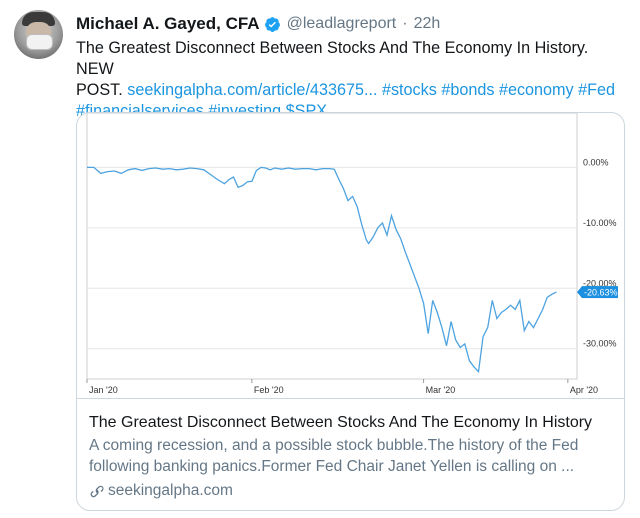  I want to click on link-icon, so click(97, 491).